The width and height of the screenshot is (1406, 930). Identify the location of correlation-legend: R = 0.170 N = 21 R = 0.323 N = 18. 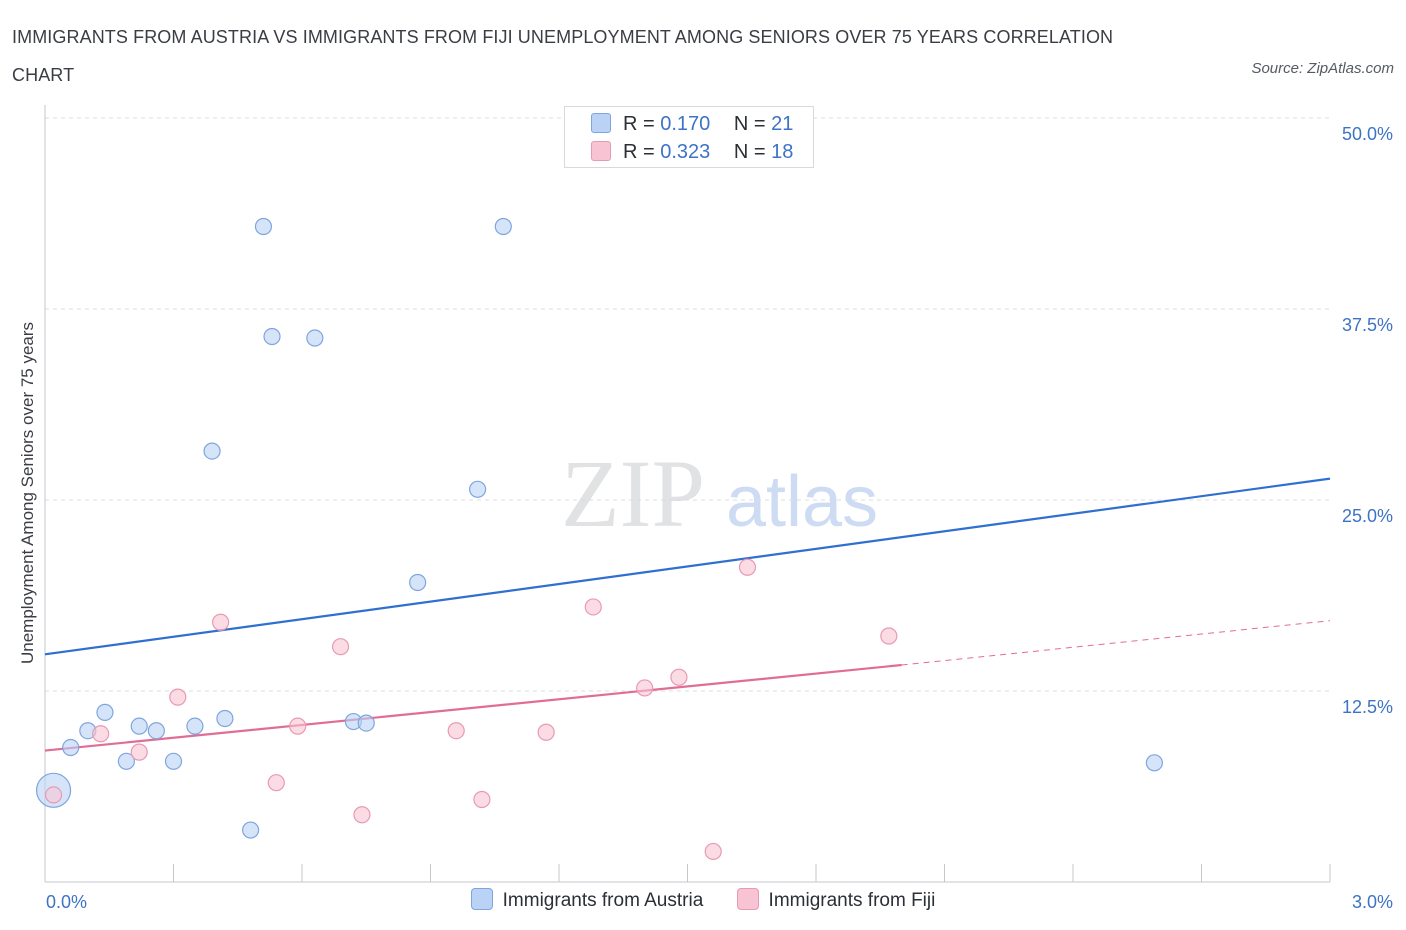
(689, 137).